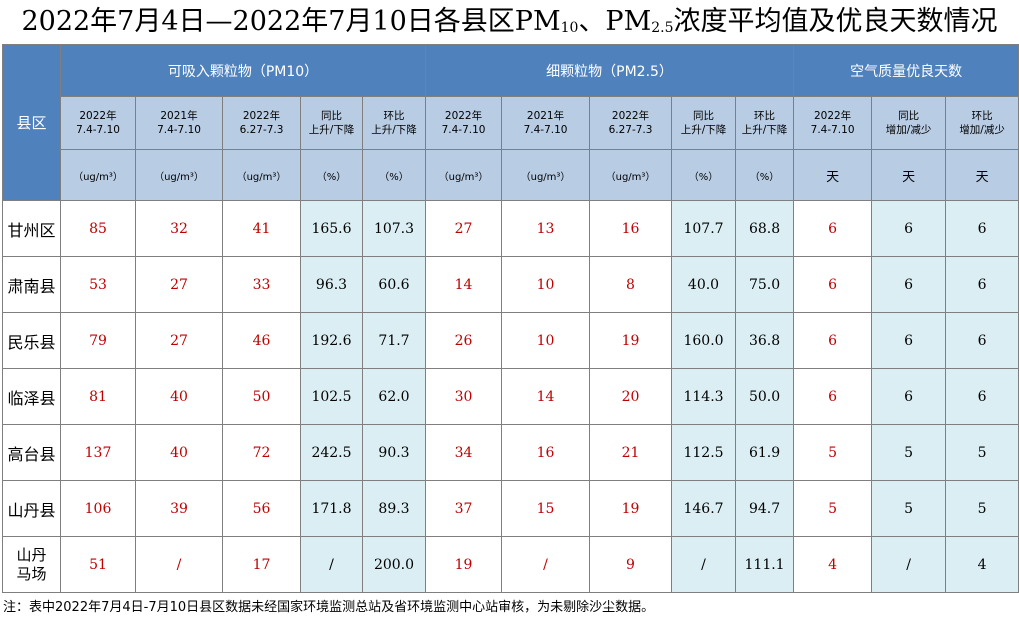  I want to click on table-cell: 53, so click(98, 284).